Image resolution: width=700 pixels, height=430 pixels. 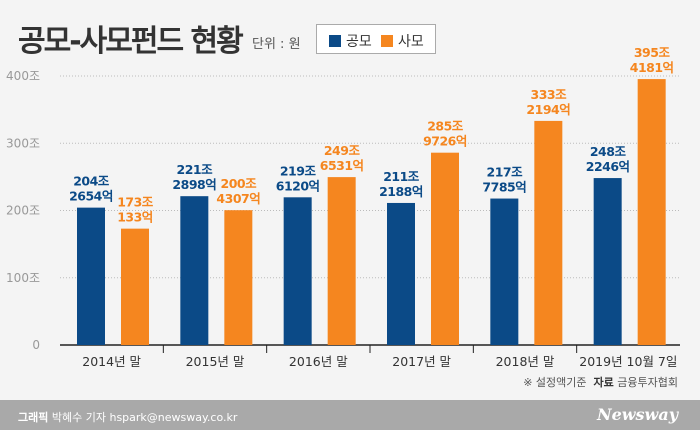 I want to click on data-label: 2194억, so click(x=548, y=109).